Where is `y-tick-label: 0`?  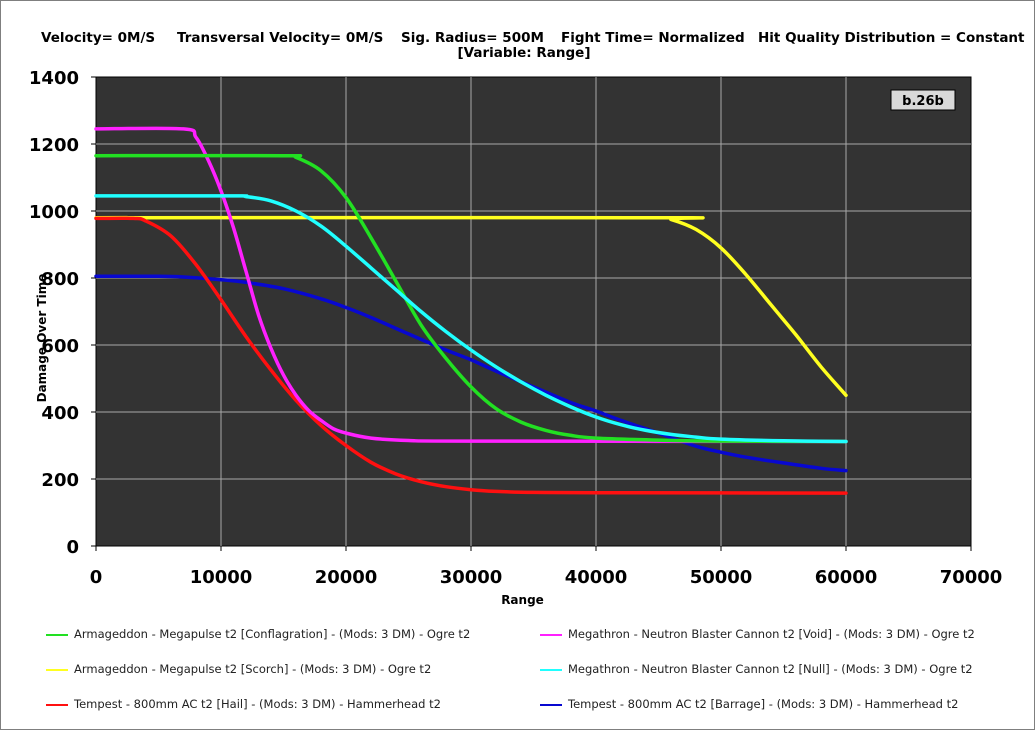
y-tick-label: 0 is located at coordinates (72, 547).